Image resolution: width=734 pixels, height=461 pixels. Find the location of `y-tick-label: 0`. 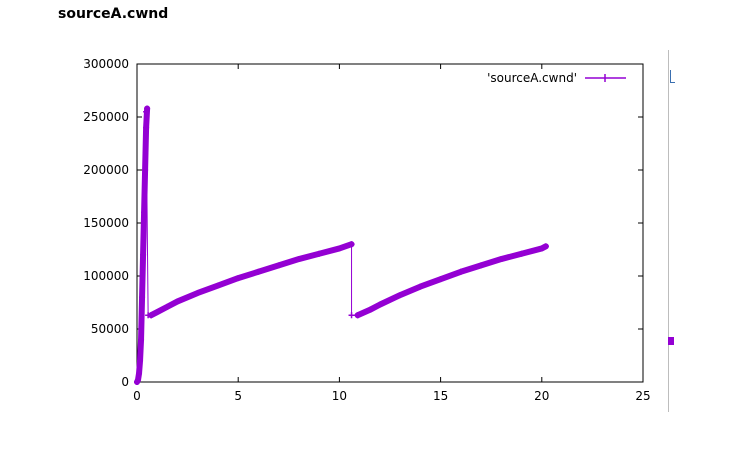

y-tick-label: 0 is located at coordinates (125, 382).